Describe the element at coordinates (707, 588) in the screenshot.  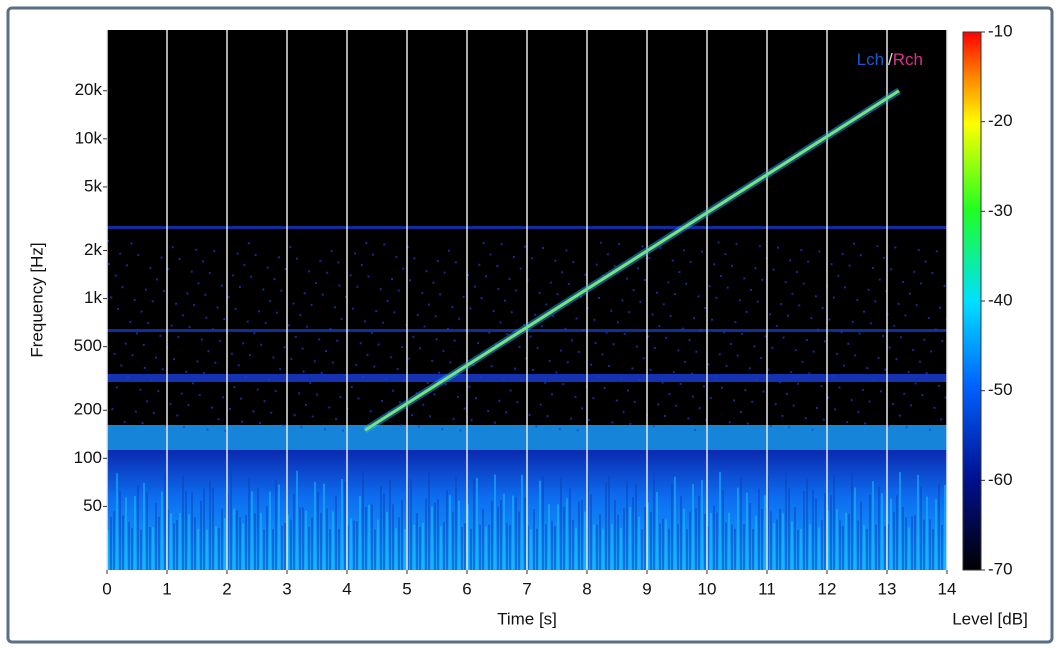
I see `x-tick-label: 10` at that location.